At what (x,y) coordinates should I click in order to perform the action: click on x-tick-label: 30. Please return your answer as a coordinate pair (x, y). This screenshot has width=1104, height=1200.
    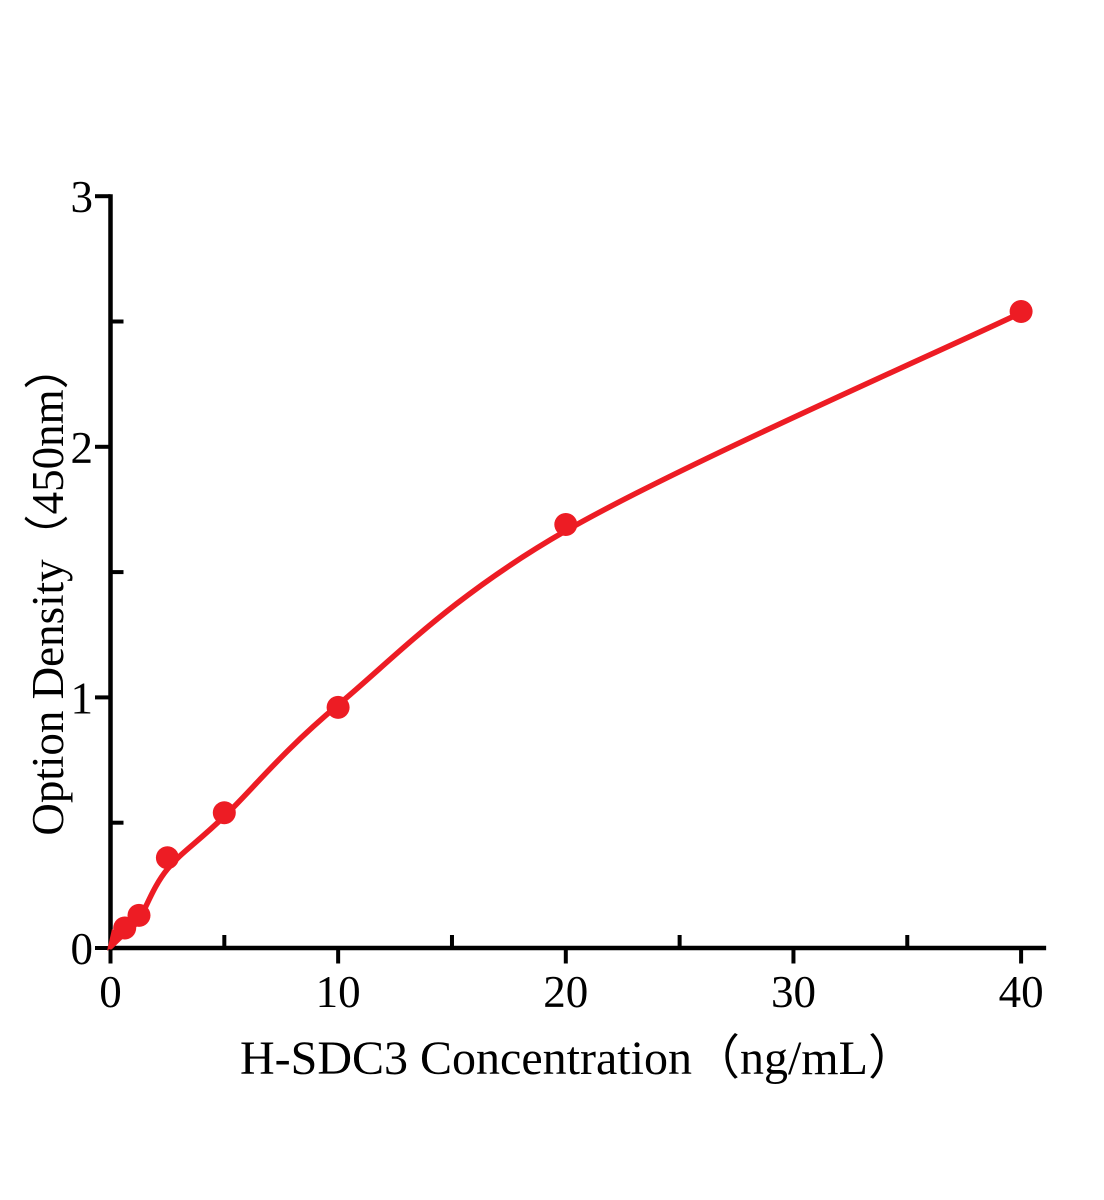
    Looking at the image, I should click on (793, 992).